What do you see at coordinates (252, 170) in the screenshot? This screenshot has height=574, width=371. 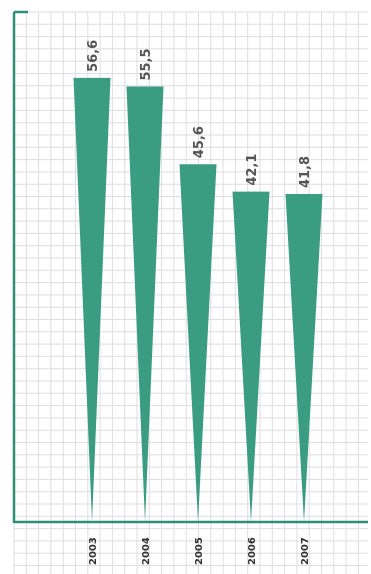 I see `value-label-2006: 42,1` at bounding box center [252, 170].